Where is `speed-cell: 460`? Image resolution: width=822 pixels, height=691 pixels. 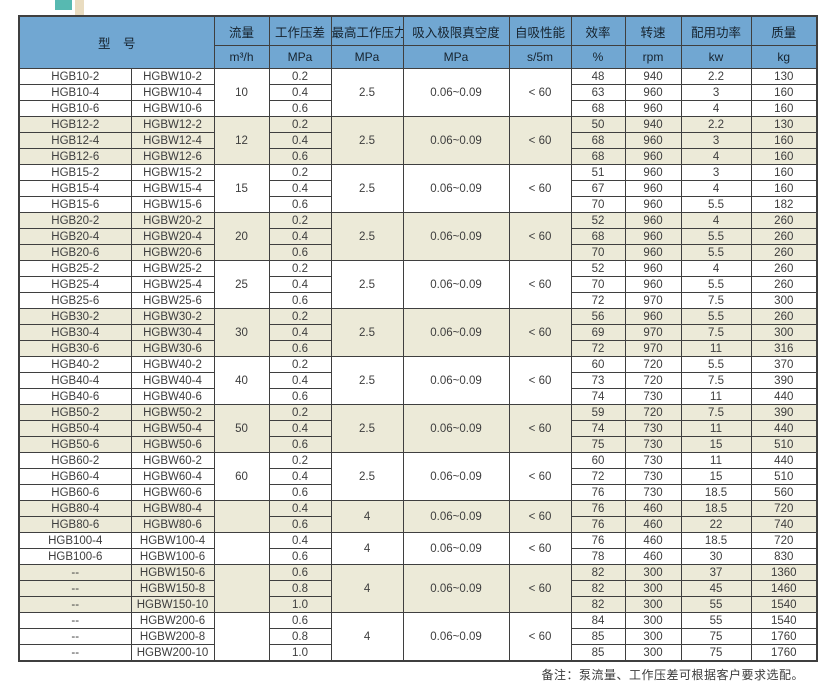 speed-cell: 460 is located at coordinates (653, 508).